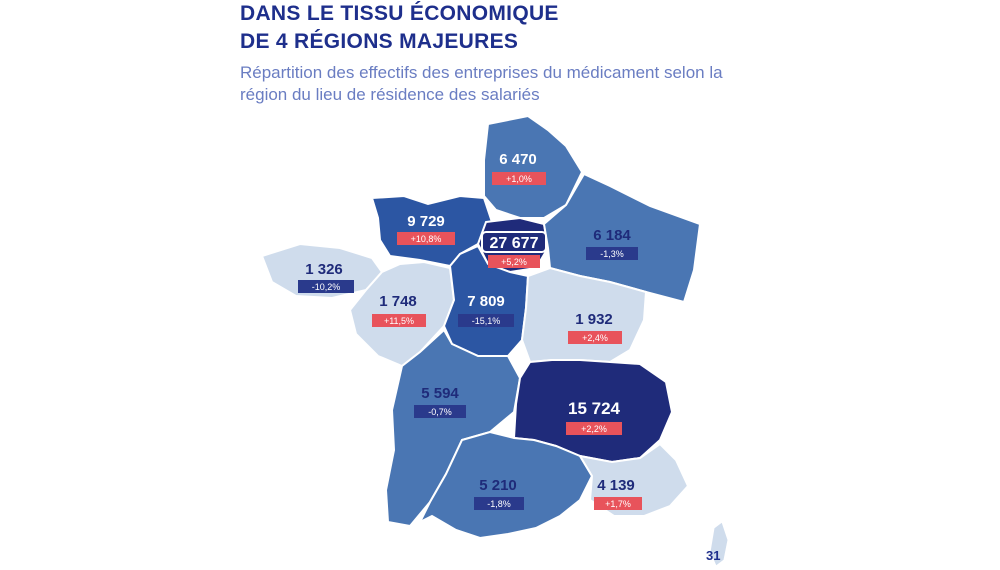  I want to click on label-centre-val-de-loire: 7 809 -15,1%, so click(486, 310).